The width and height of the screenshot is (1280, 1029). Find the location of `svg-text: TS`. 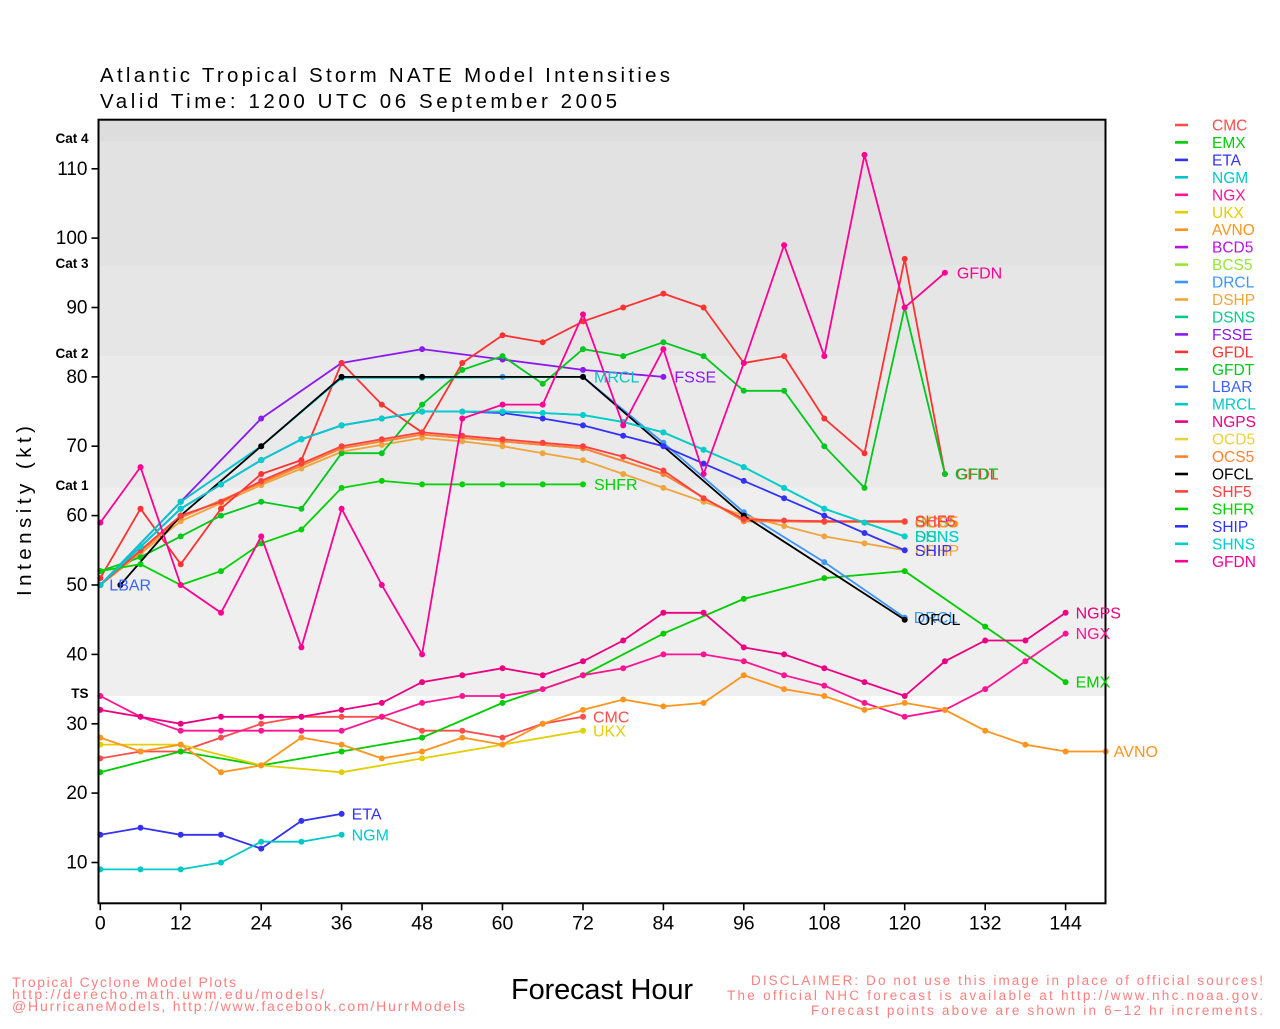

svg-text: TS is located at coordinates (79, 693).